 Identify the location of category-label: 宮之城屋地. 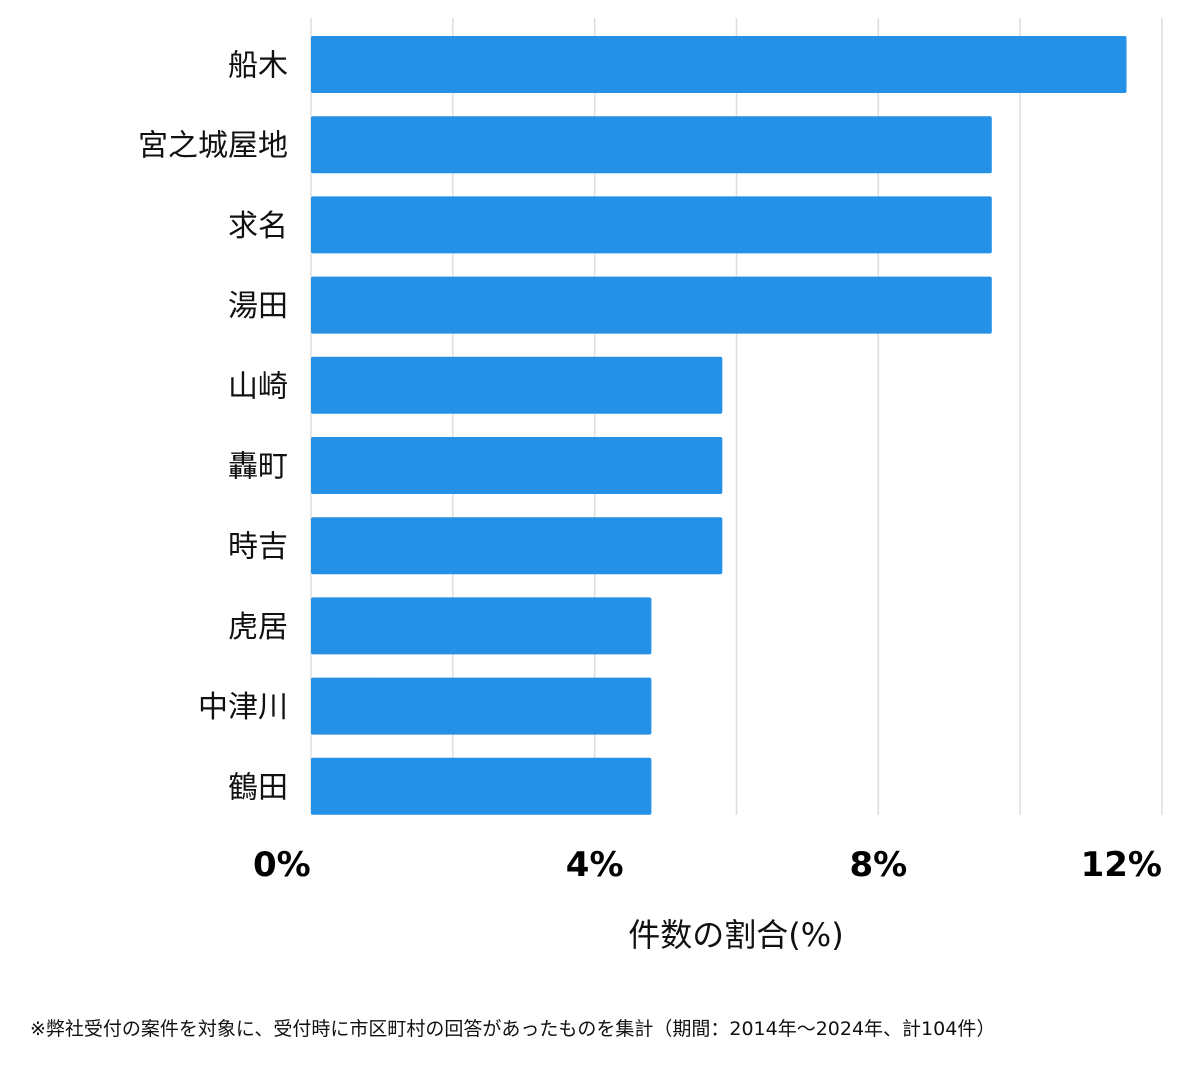
(213, 146).